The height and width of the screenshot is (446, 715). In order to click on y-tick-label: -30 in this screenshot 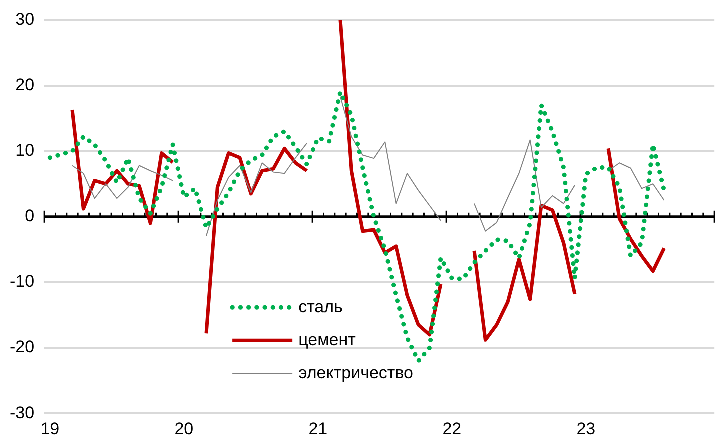, I will do `click(22, 412)`.